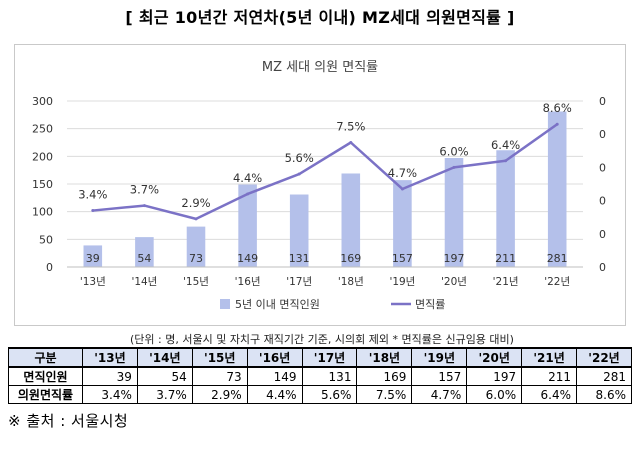 The width and height of the screenshot is (640, 462). I want to click on table-header-cell: '21년, so click(549, 357).